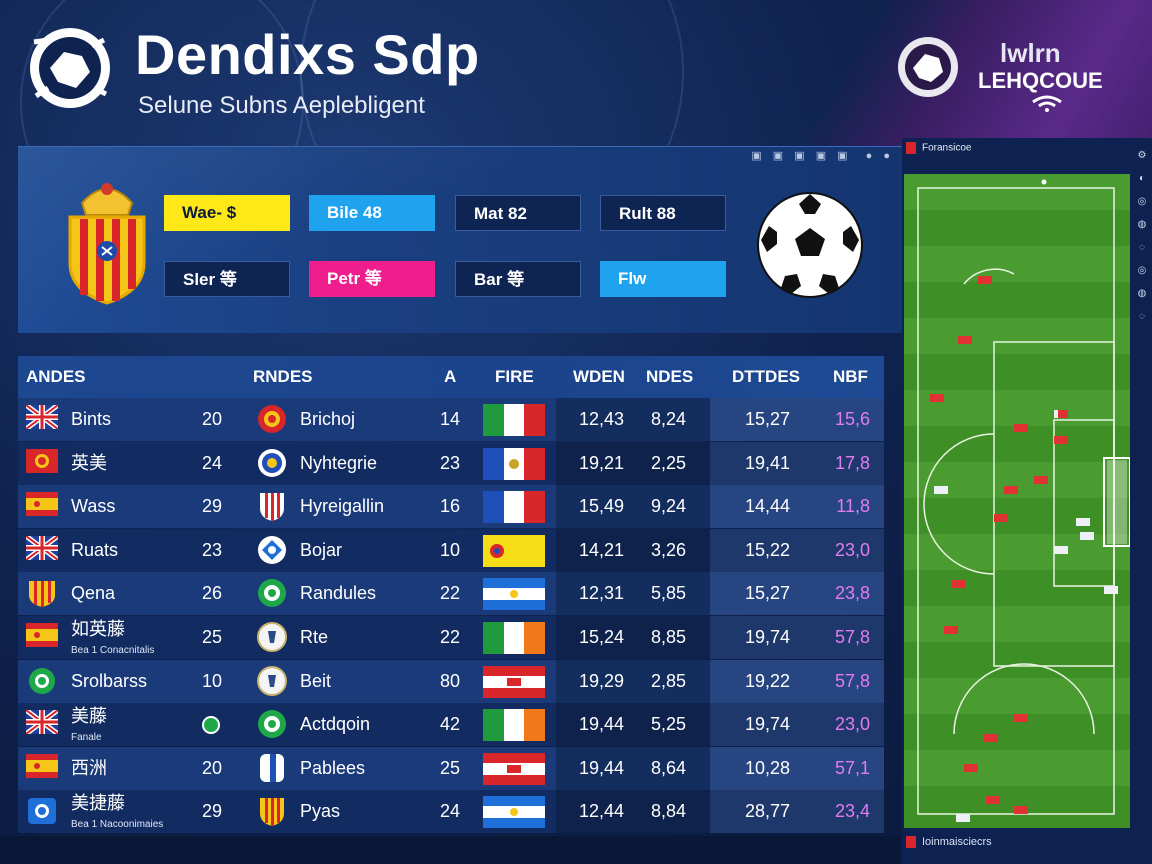  Describe the element at coordinates (767, 680) in the screenshot. I see `stat-dttdes: 19,22` at that location.